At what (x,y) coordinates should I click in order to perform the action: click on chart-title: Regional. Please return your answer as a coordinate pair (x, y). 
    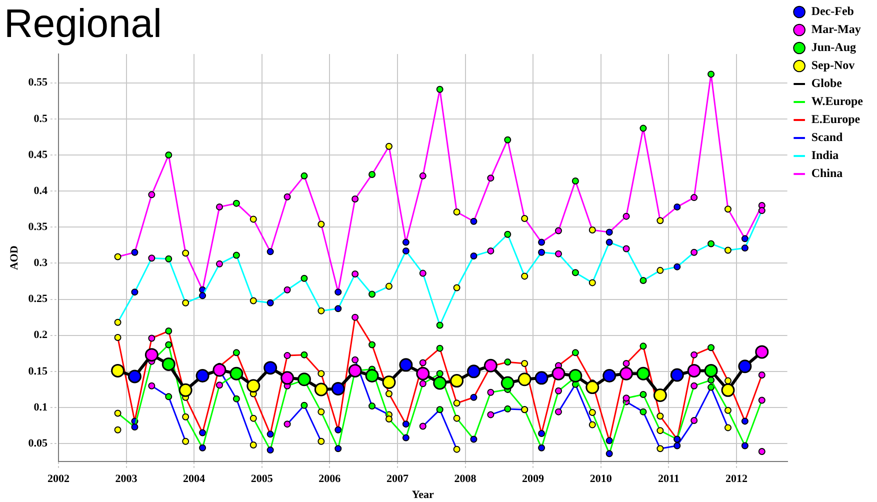
    Looking at the image, I should click on (83, 24).